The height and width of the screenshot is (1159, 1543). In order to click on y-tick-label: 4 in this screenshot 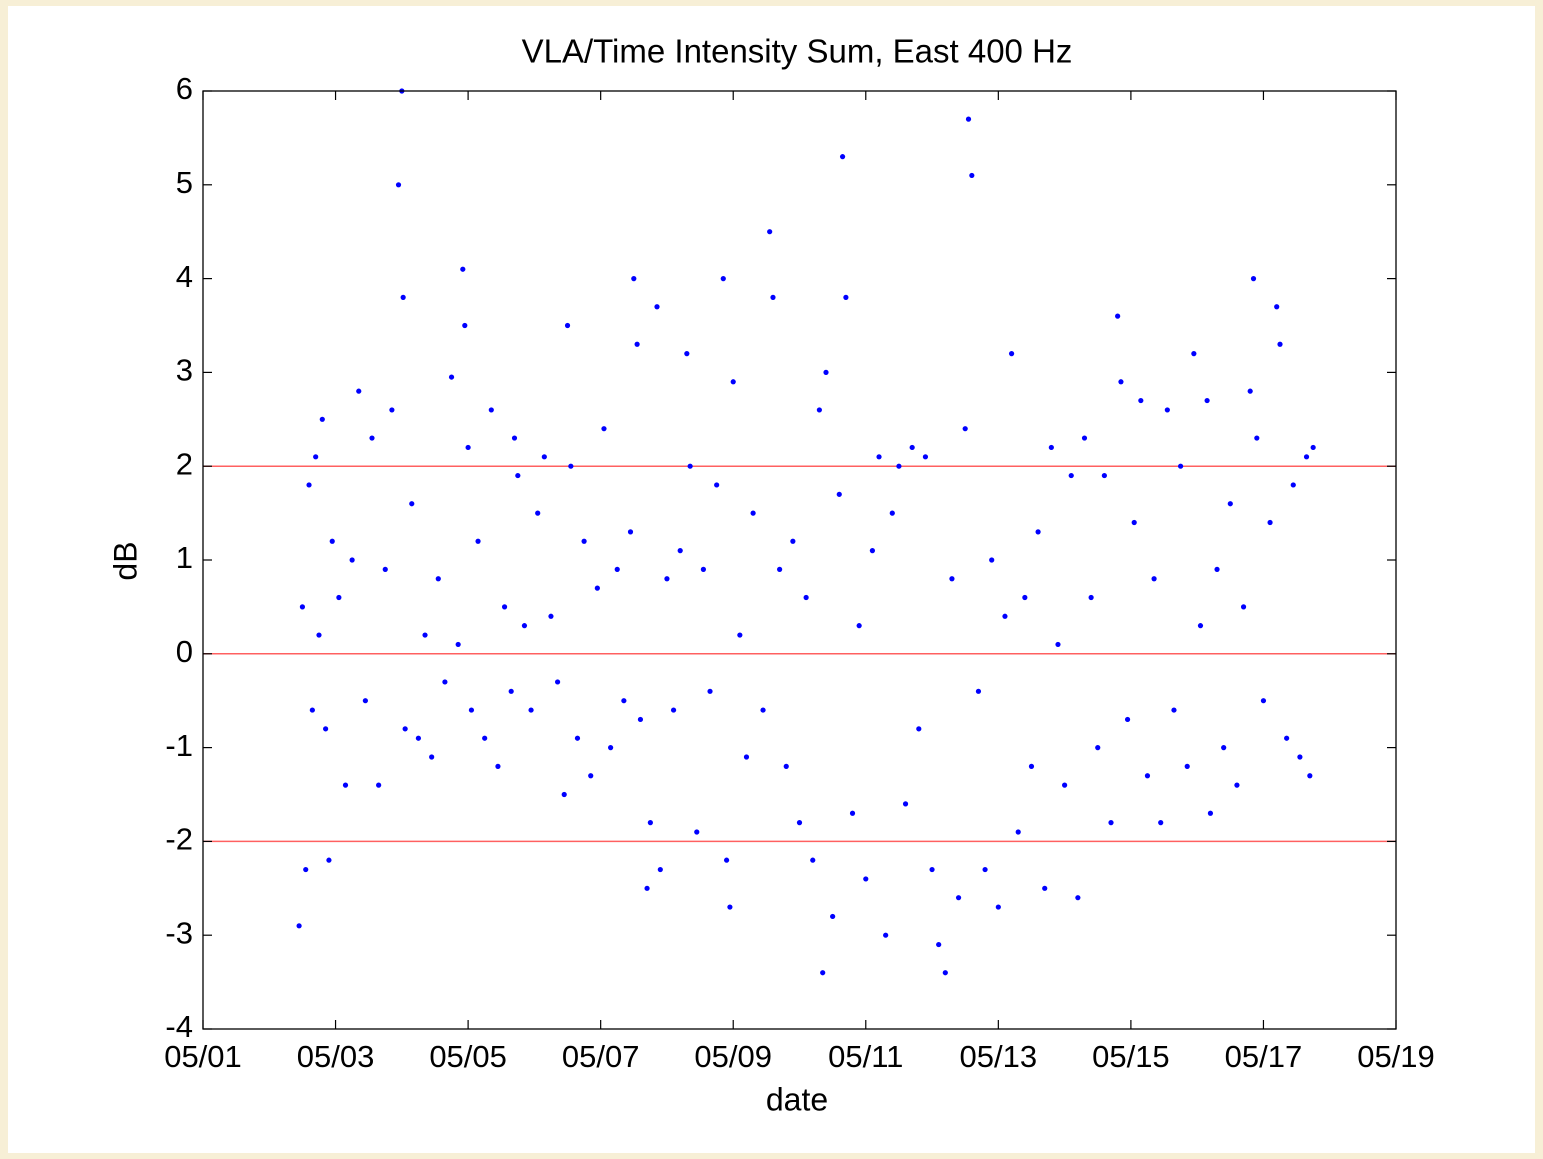, I will do `click(184, 276)`.